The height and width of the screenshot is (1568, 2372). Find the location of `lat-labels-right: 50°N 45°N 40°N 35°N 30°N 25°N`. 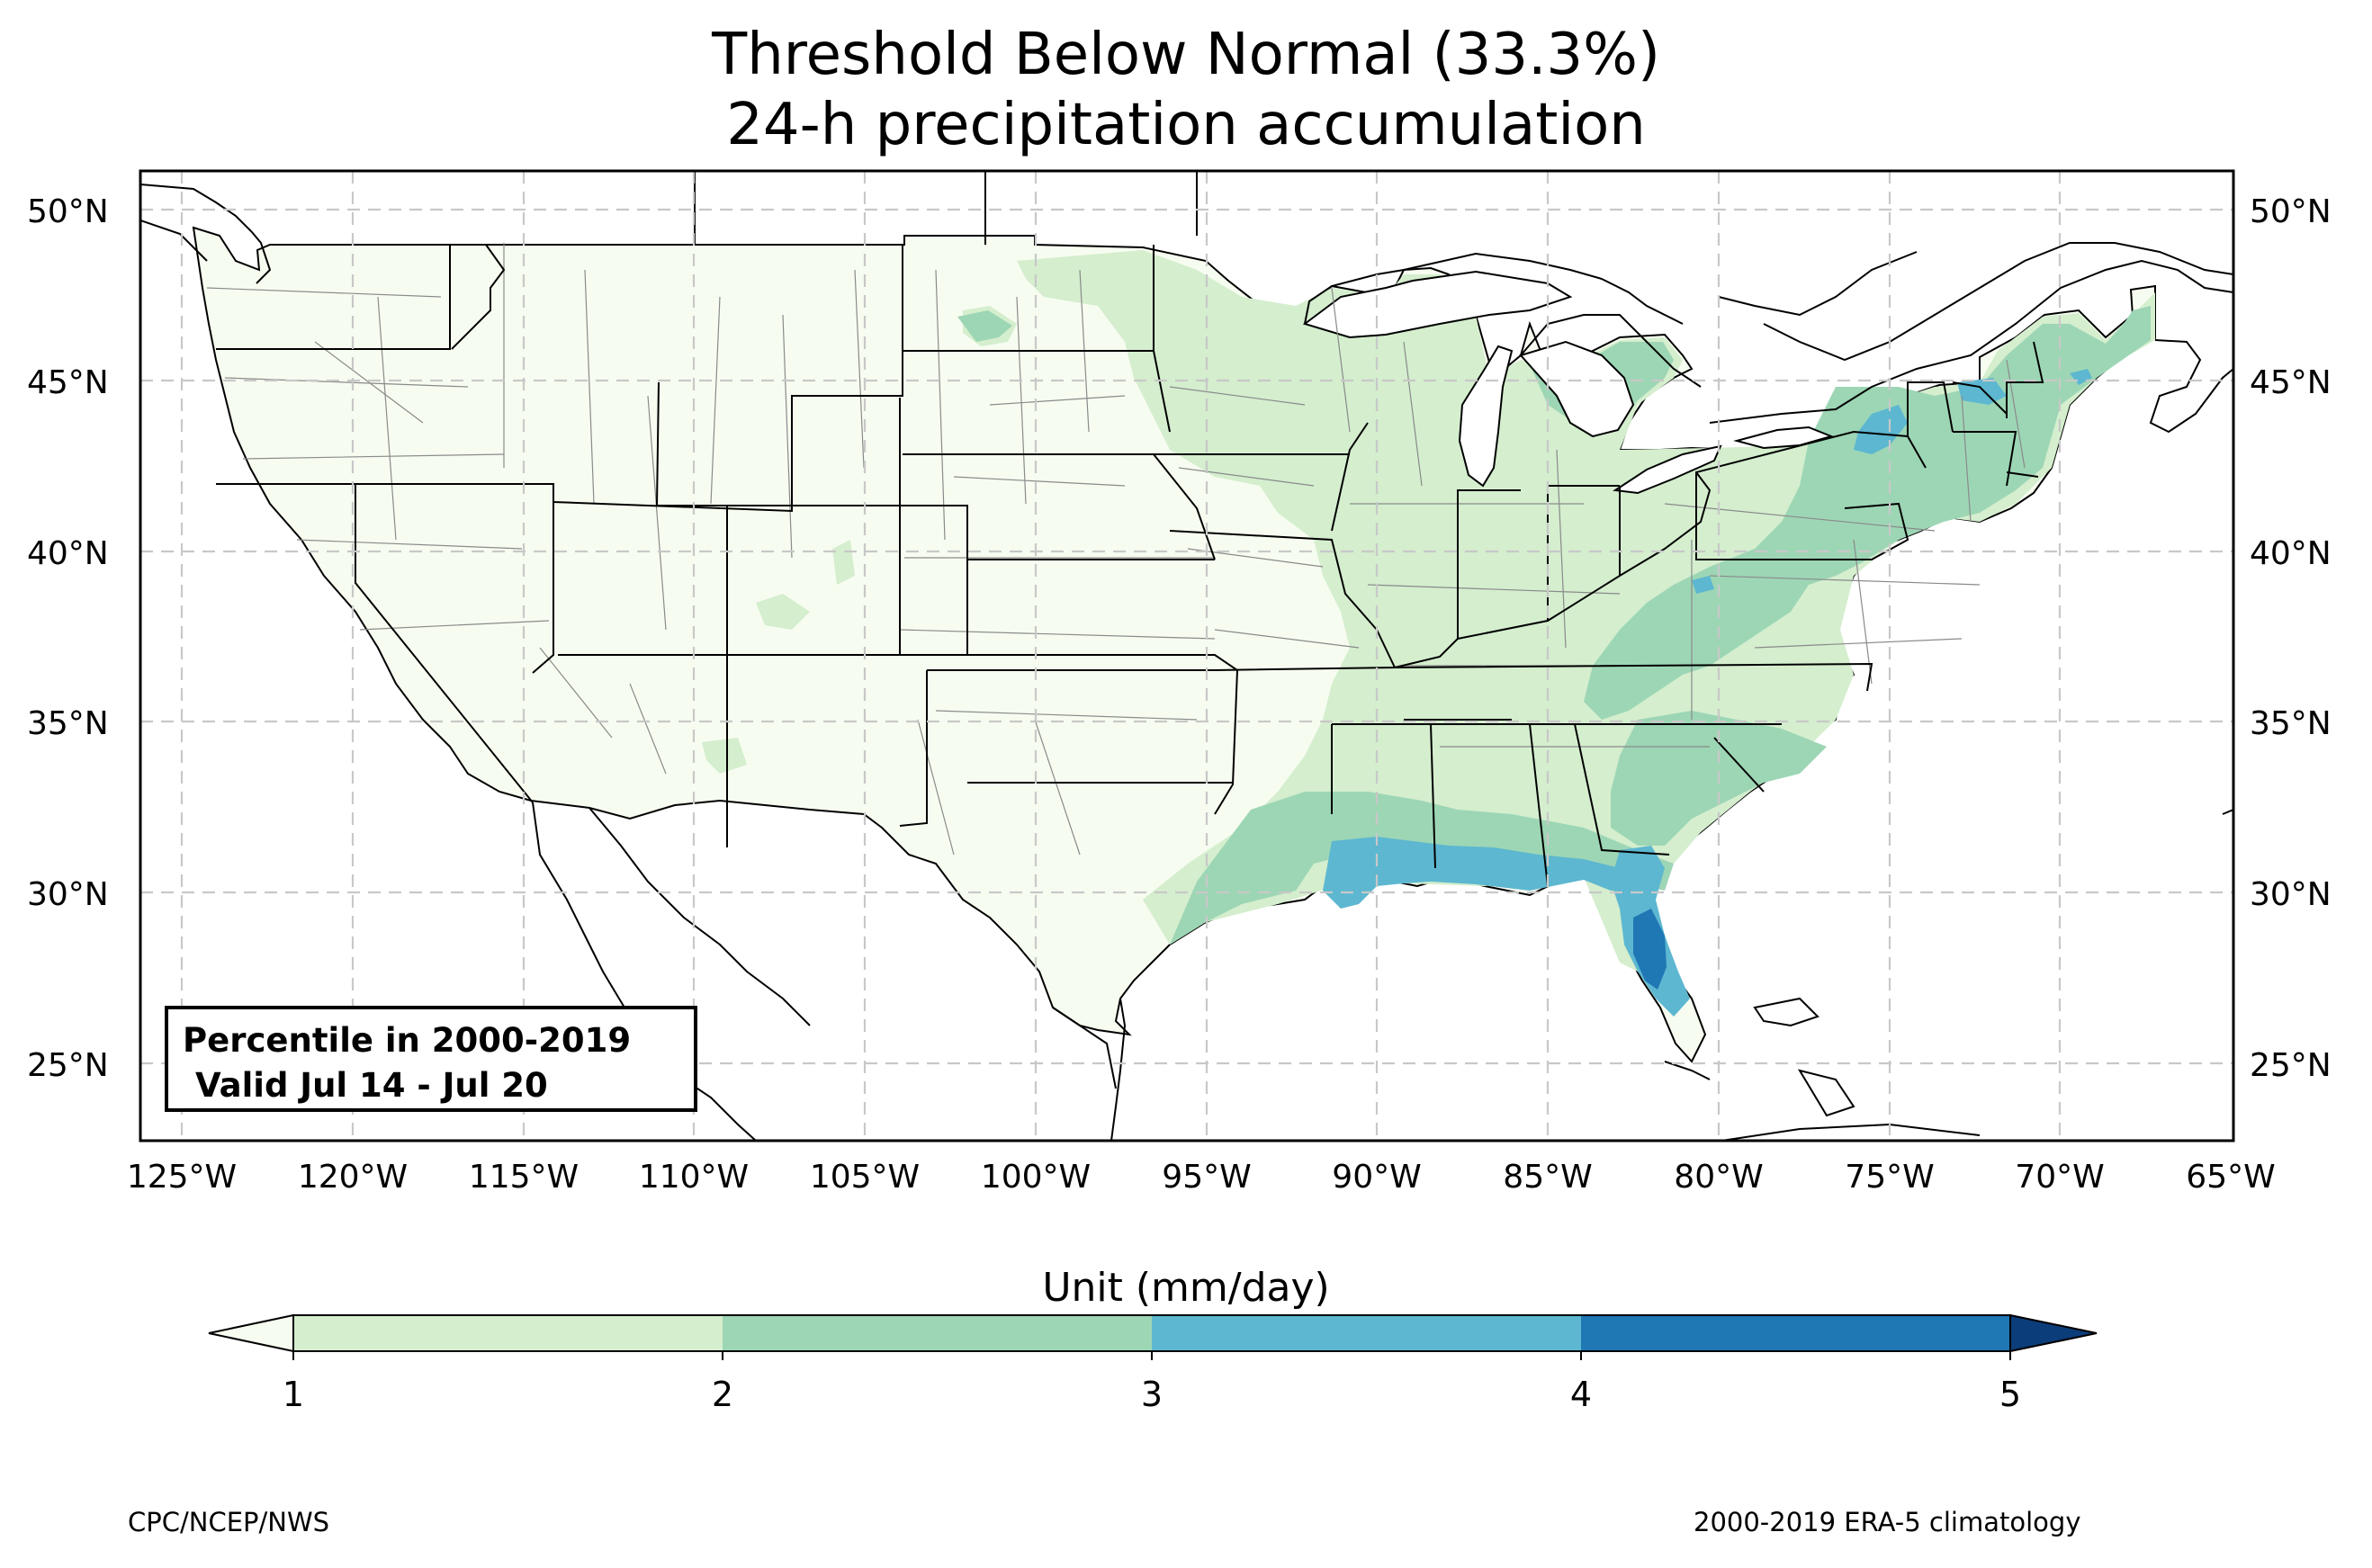

lat-labels-right: 50°N 45°N 40°N 35°N 30°N 25°N is located at coordinates (2291, 638).